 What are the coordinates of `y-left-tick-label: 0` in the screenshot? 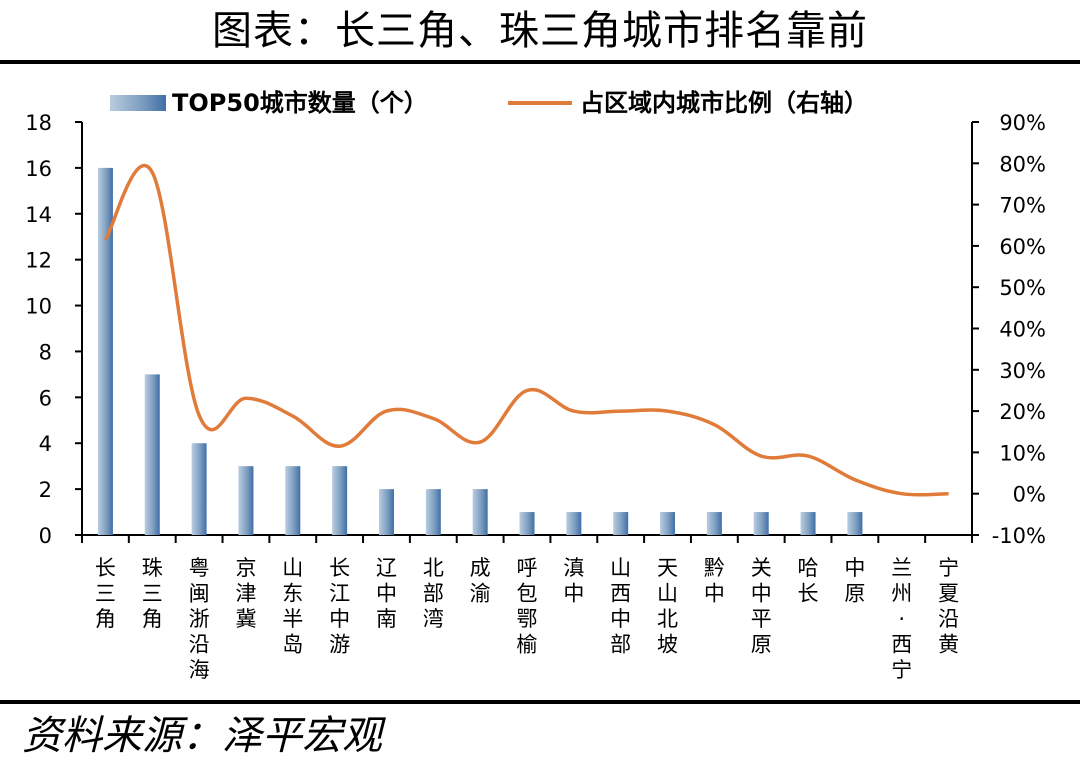 It's located at (45, 536).